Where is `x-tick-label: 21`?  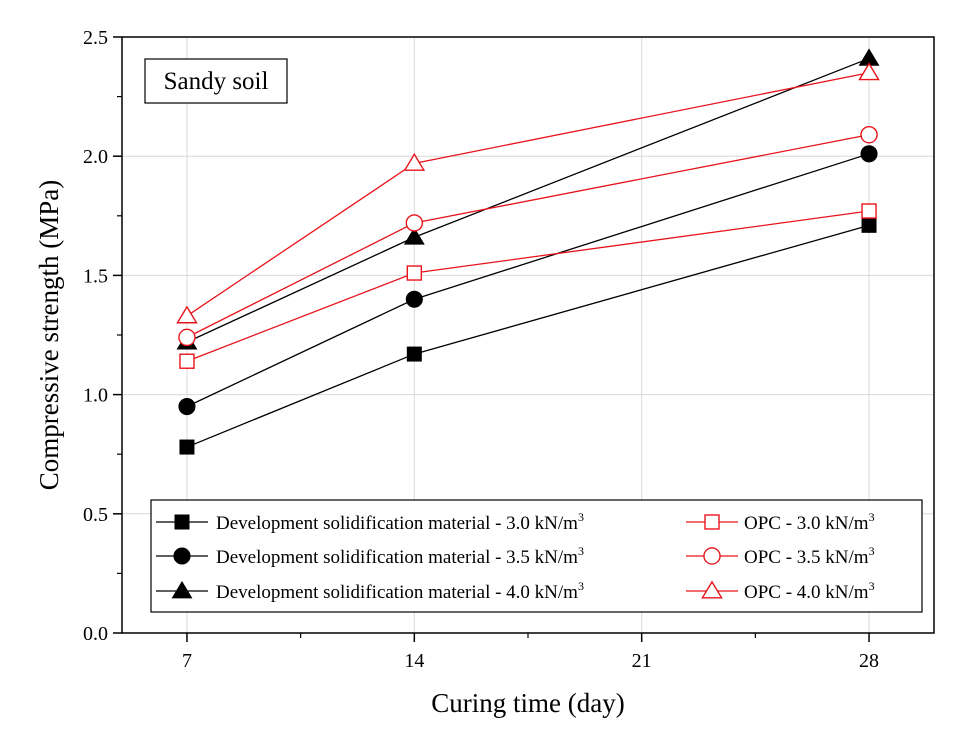 x-tick-label: 21 is located at coordinates (642, 661).